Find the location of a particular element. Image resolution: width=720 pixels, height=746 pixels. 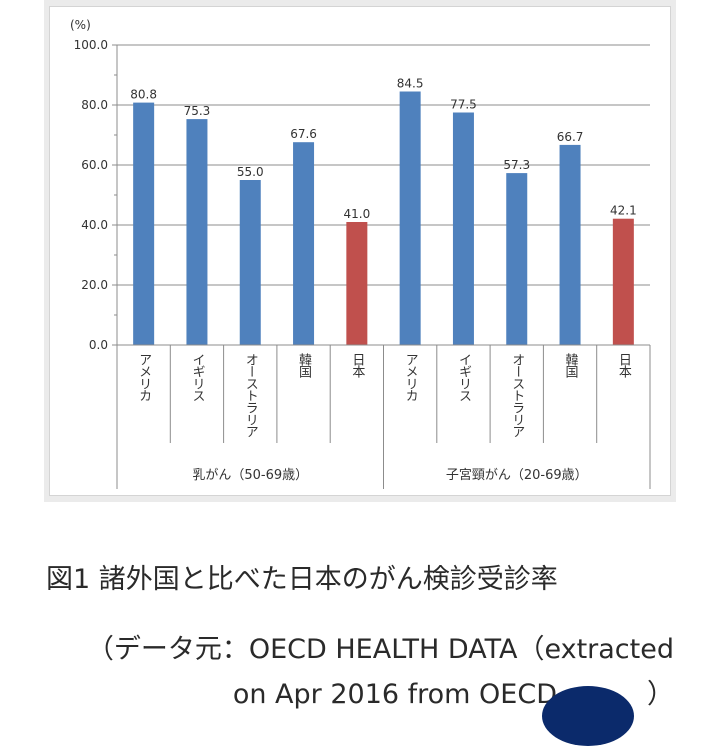

source-line-2-tail: ） is located at coordinates (660, 694).